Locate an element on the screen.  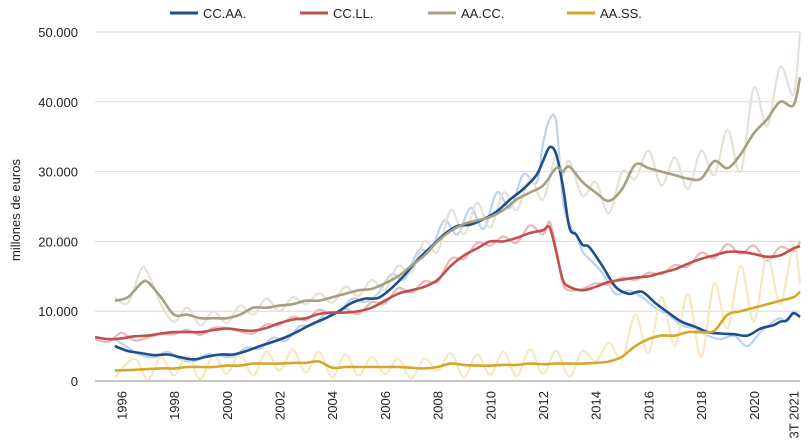
y-axis-label: millones de euros is located at coordinates (15, 210).